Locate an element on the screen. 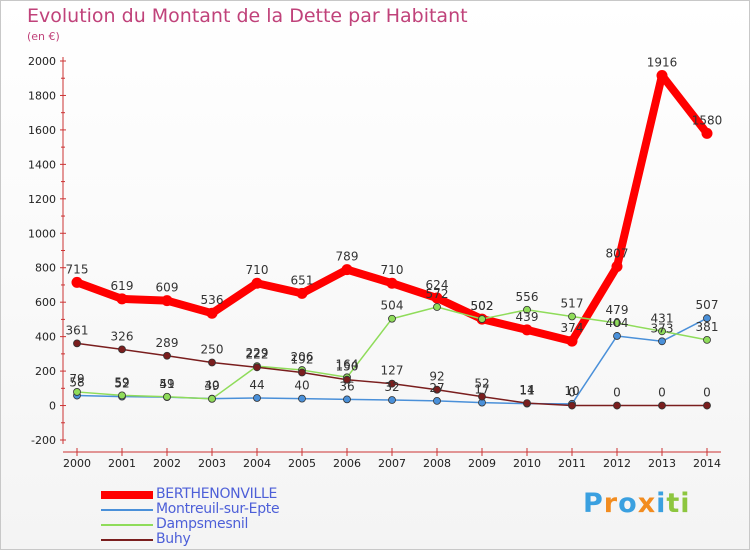 This screenshot has height=550, width=750. y-tick-label: 1800 is located at coordinates (42, 95).